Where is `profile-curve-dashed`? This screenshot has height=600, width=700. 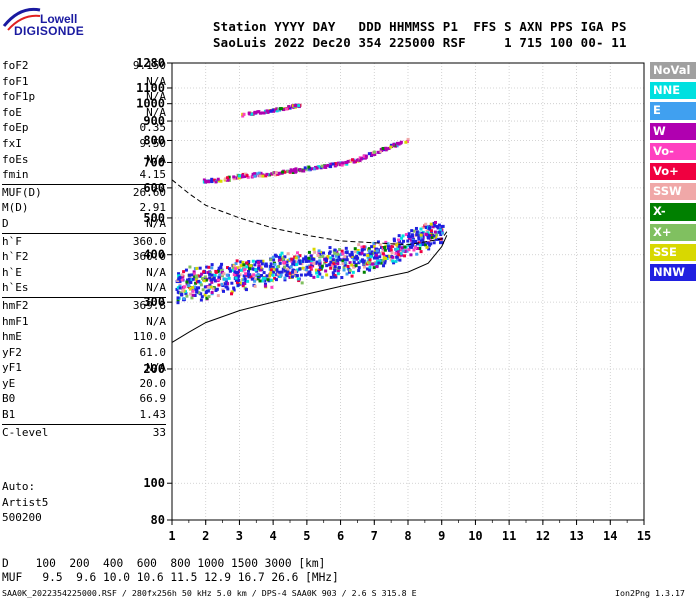
profile-curve-dashed is located at coordinates (309, 212).